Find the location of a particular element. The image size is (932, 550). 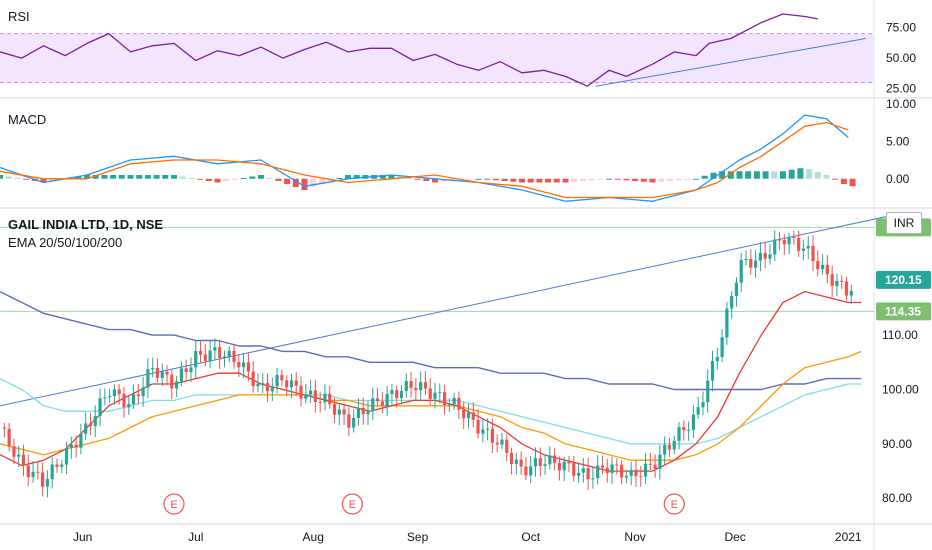

rsi-line is located at coordinates (409, 50).